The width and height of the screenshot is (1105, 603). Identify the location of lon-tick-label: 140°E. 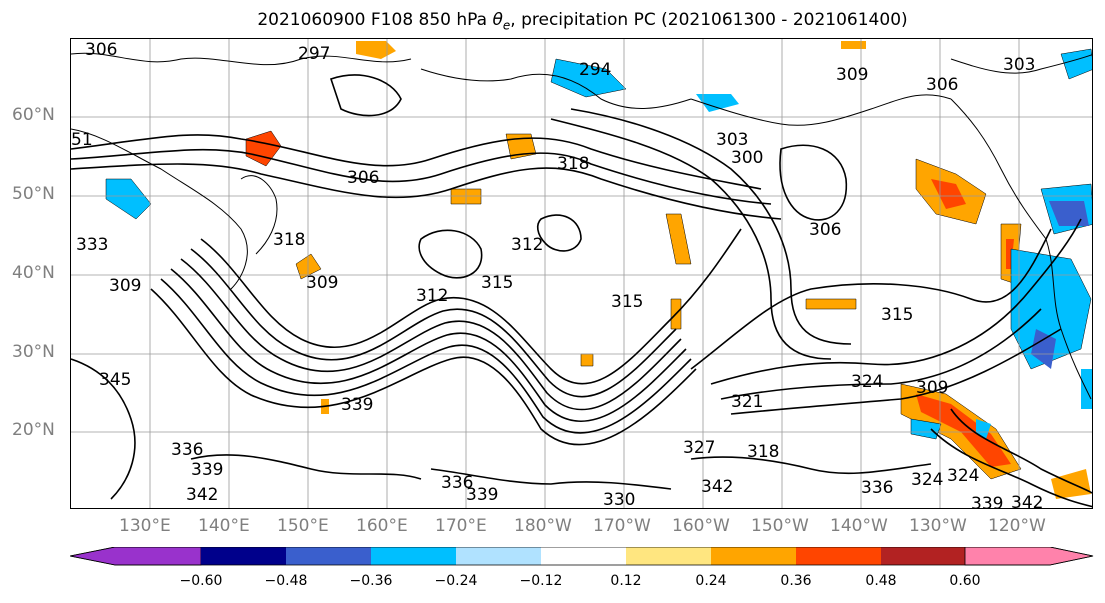
(224, 526).